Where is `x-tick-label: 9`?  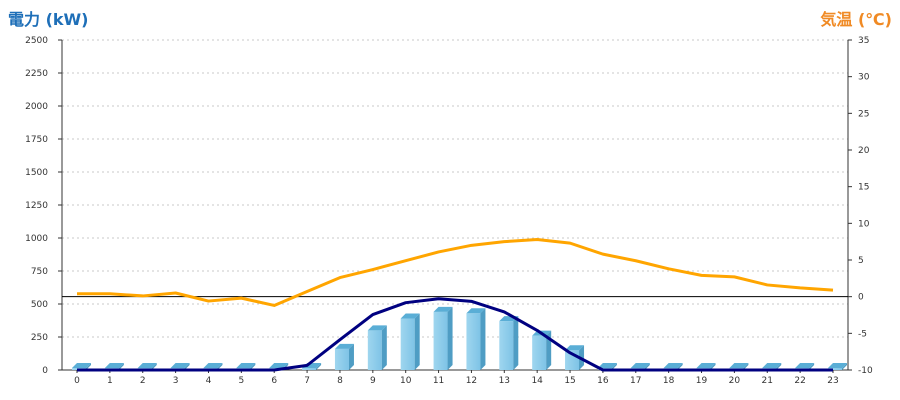 x-tick-label: 9 is located at coordinates (373, 381).